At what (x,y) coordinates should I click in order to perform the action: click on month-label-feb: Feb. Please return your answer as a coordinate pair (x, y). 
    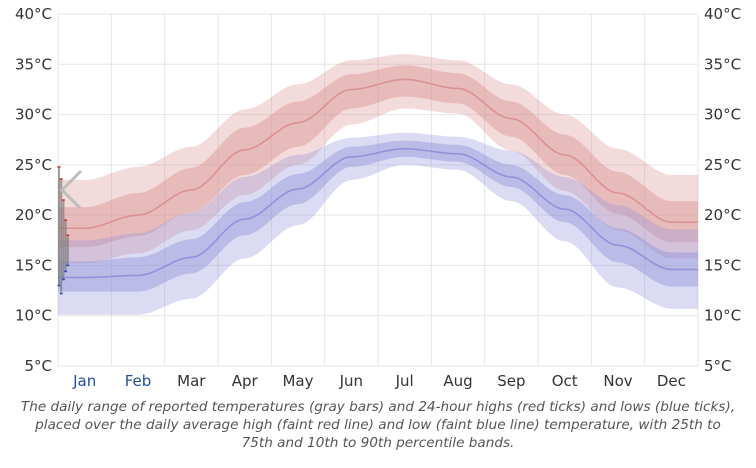
    Looking at the image, I should click on (138, 381).